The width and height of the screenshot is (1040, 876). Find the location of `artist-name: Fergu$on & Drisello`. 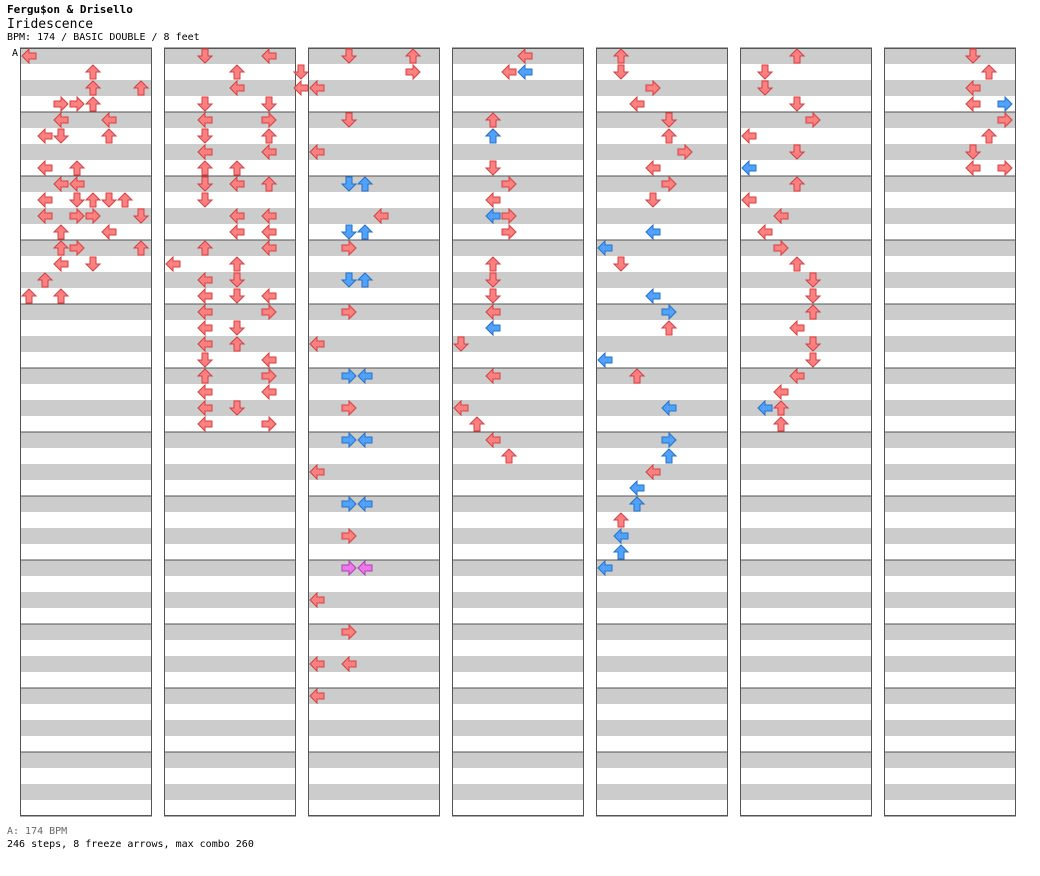

artist-name: Fergu$on & Drisello is located at coordinates (70, 9).